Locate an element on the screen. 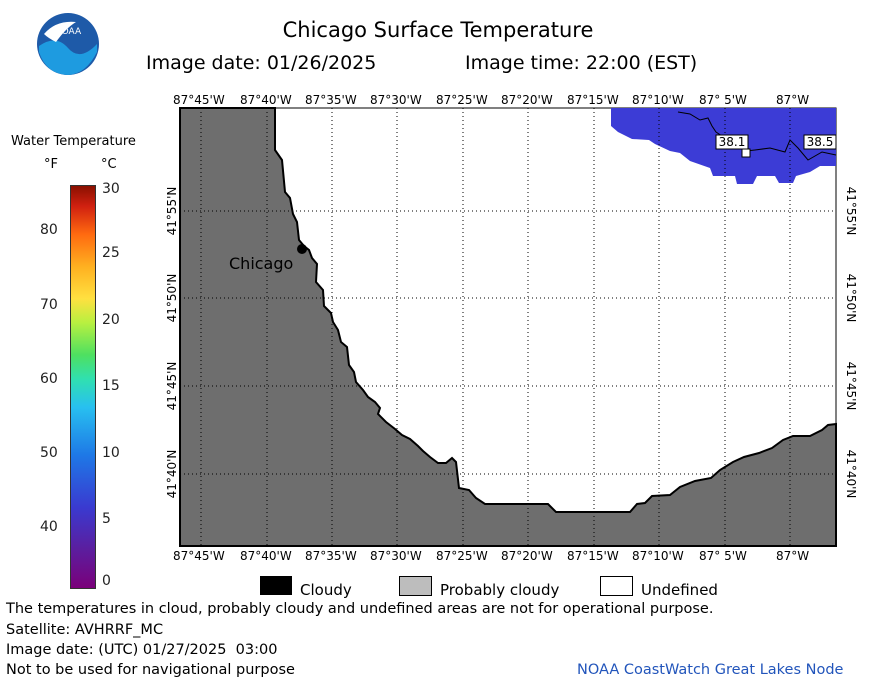 The height and width of the screenshot is (687, 876). lat-label-right: 41°50'N is located at coordinates (851, 298).